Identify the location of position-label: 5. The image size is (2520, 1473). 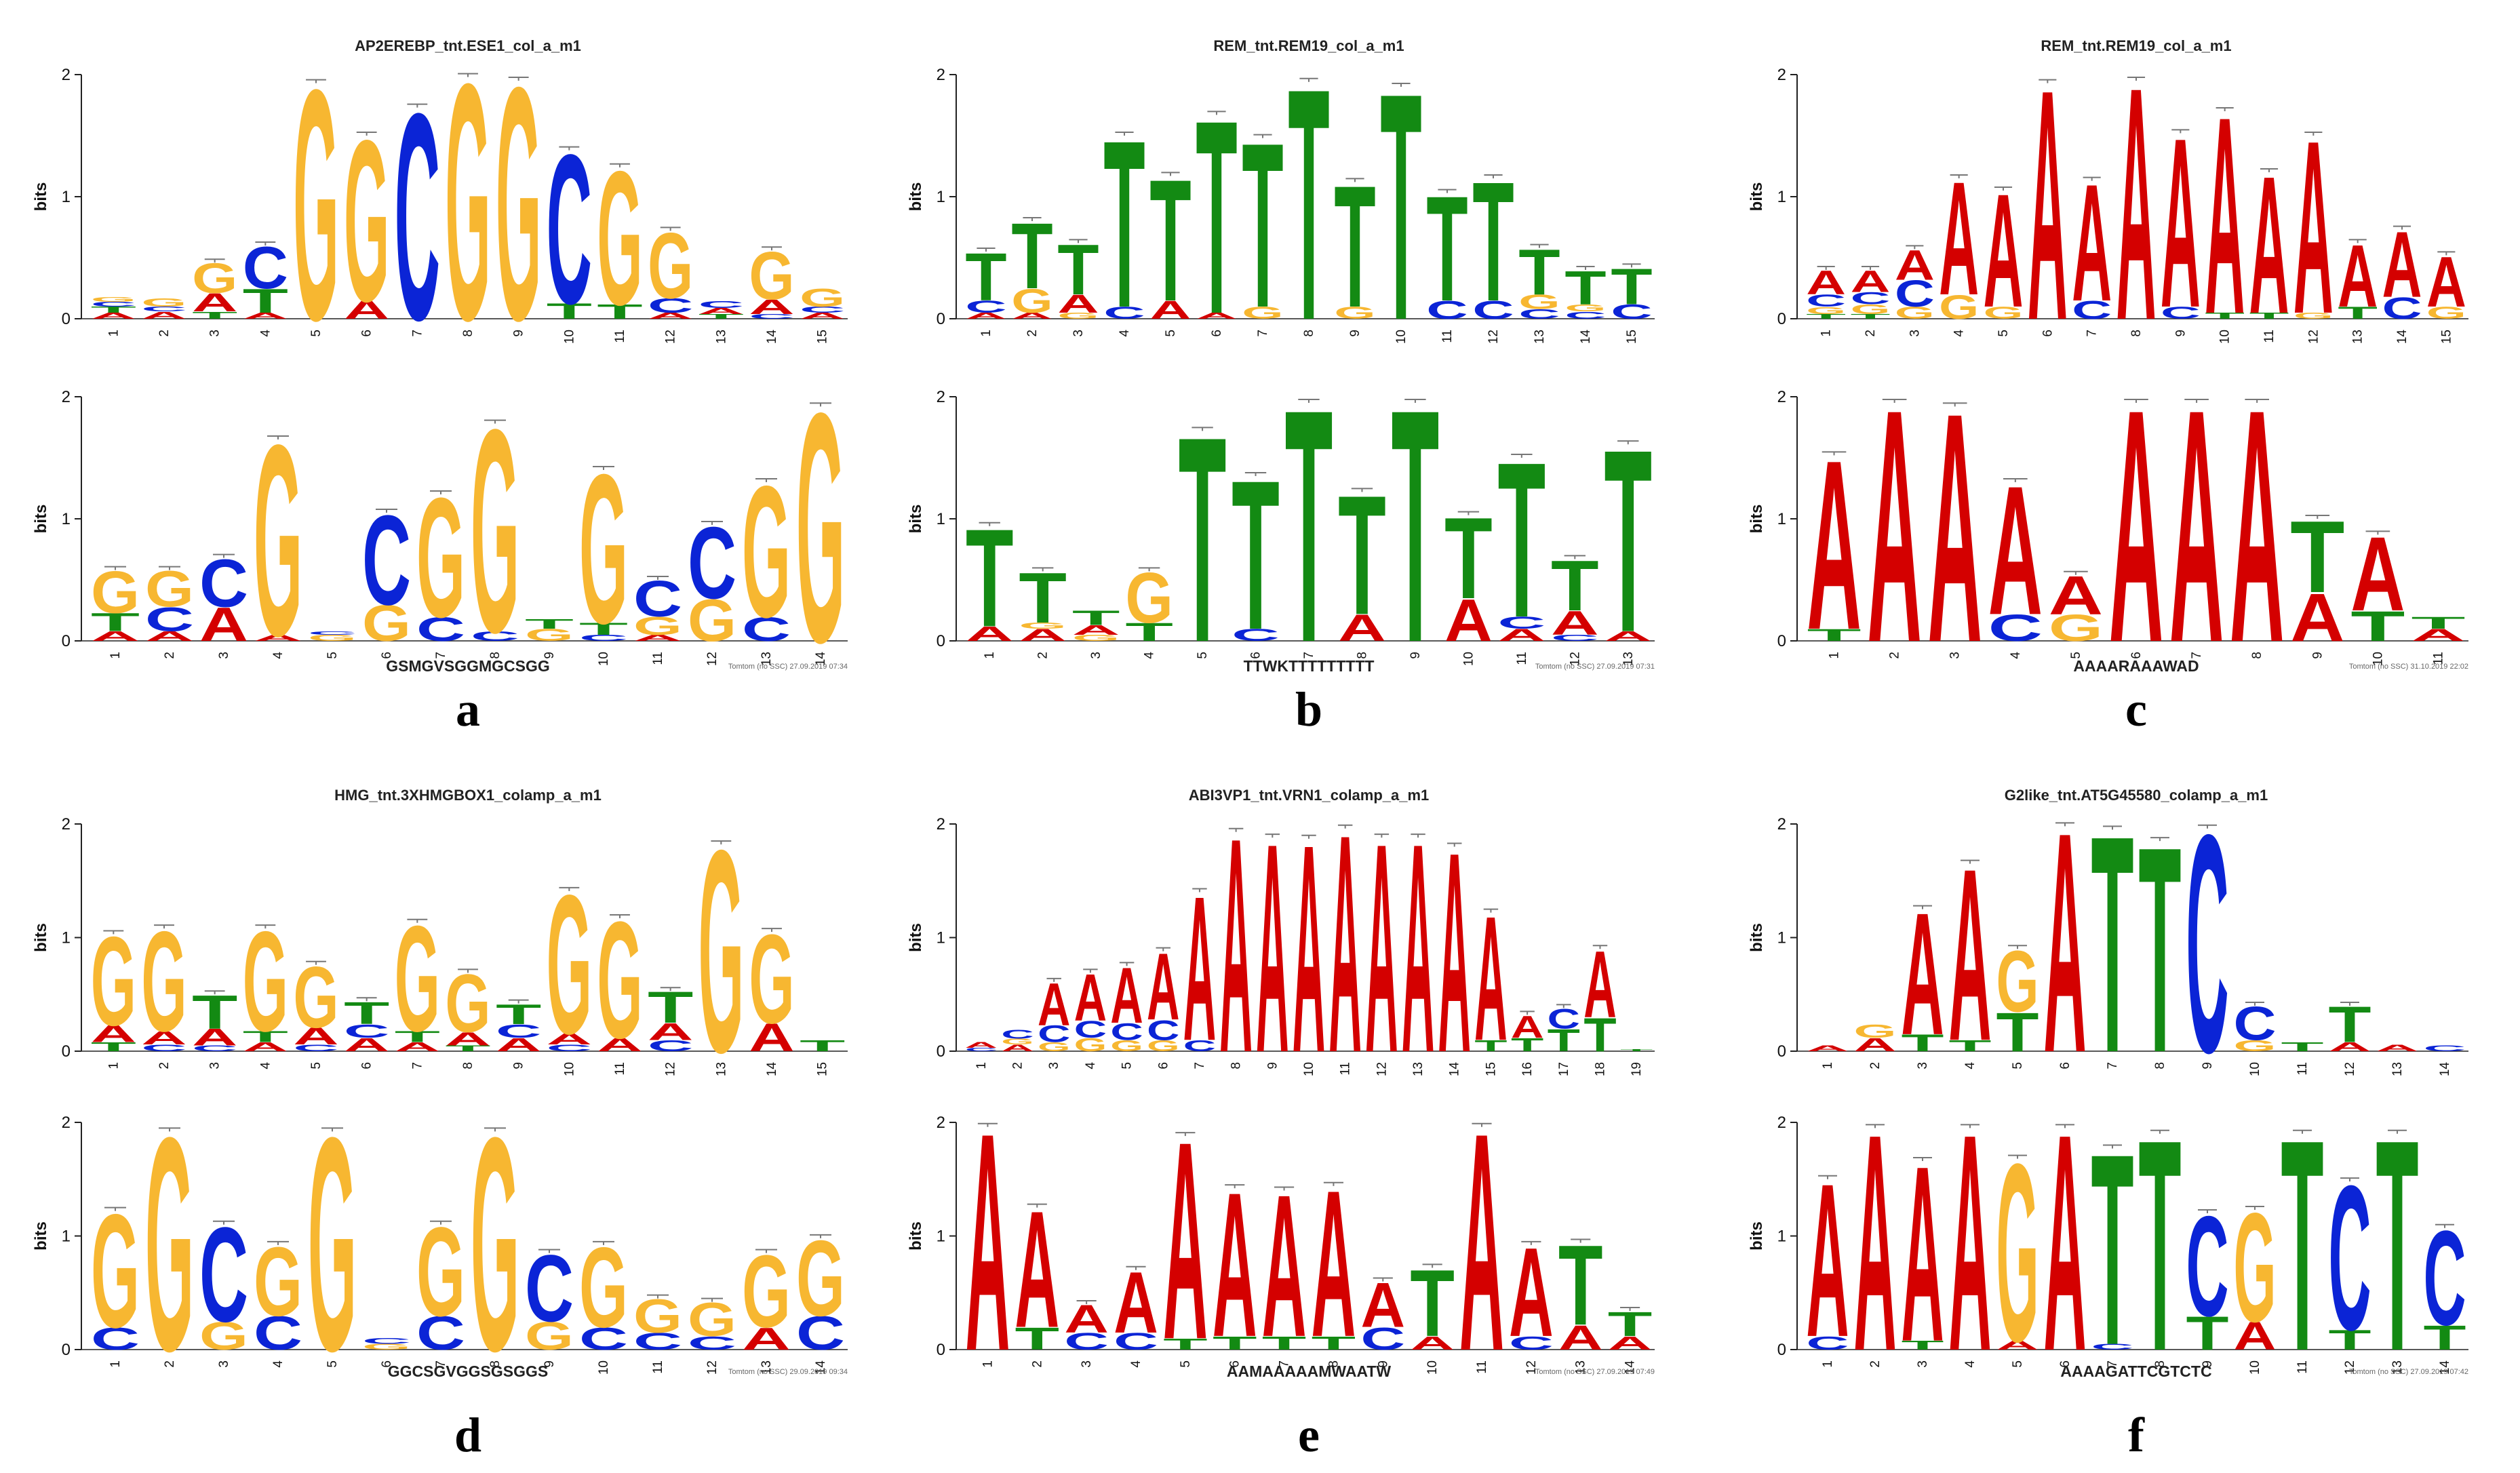
(2003, 333).